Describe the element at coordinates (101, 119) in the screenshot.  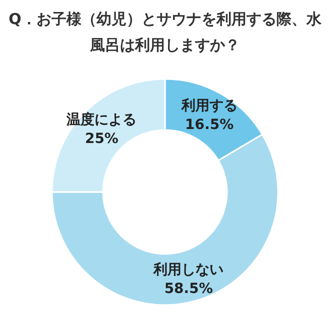
I see `slice-label: 温度による` at that location.